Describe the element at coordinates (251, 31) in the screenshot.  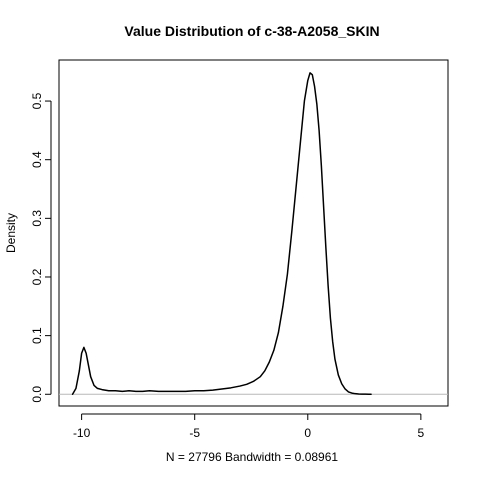
I see `chart-title: Value Distribution of c-38-A2058_SKIN` at that location.